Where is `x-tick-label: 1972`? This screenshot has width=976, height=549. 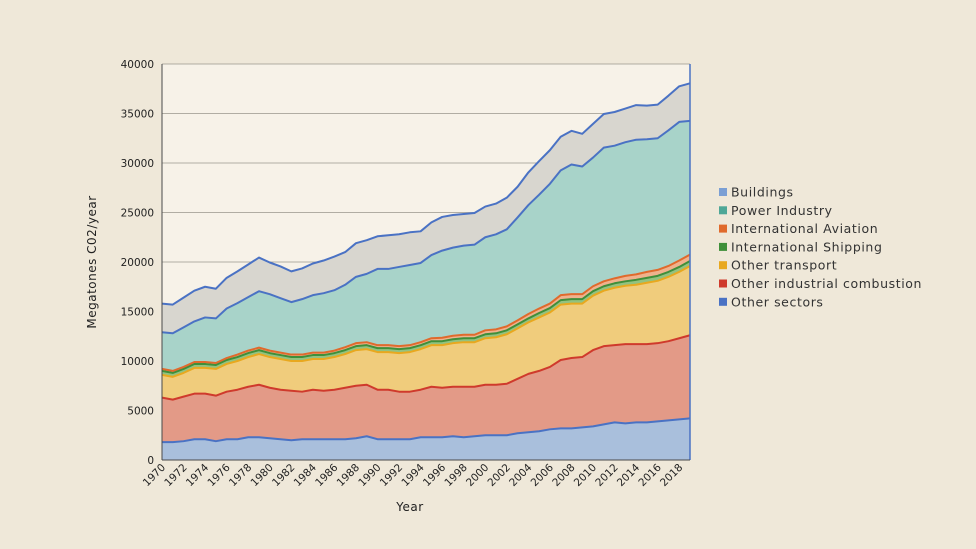 x-tick-label: 1972 is located at coordinates (175, 475).